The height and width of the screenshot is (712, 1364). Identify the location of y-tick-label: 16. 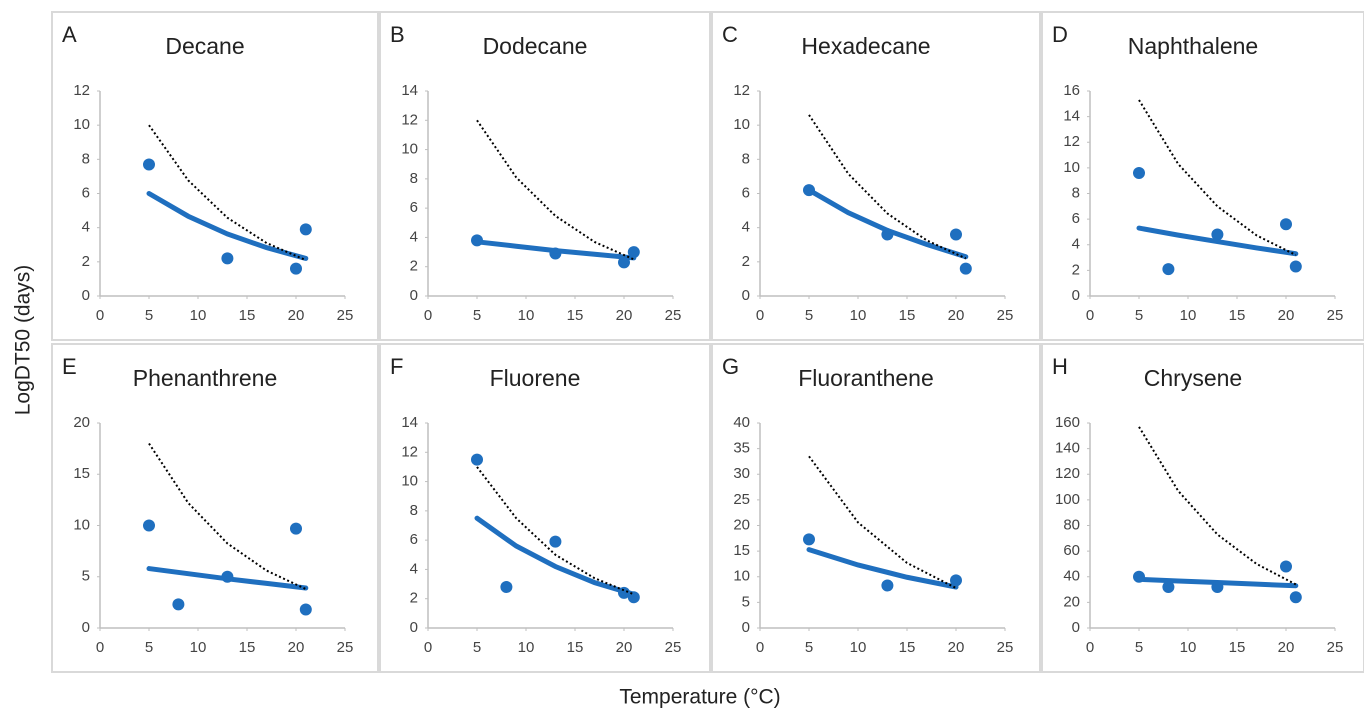
(1071, 90).